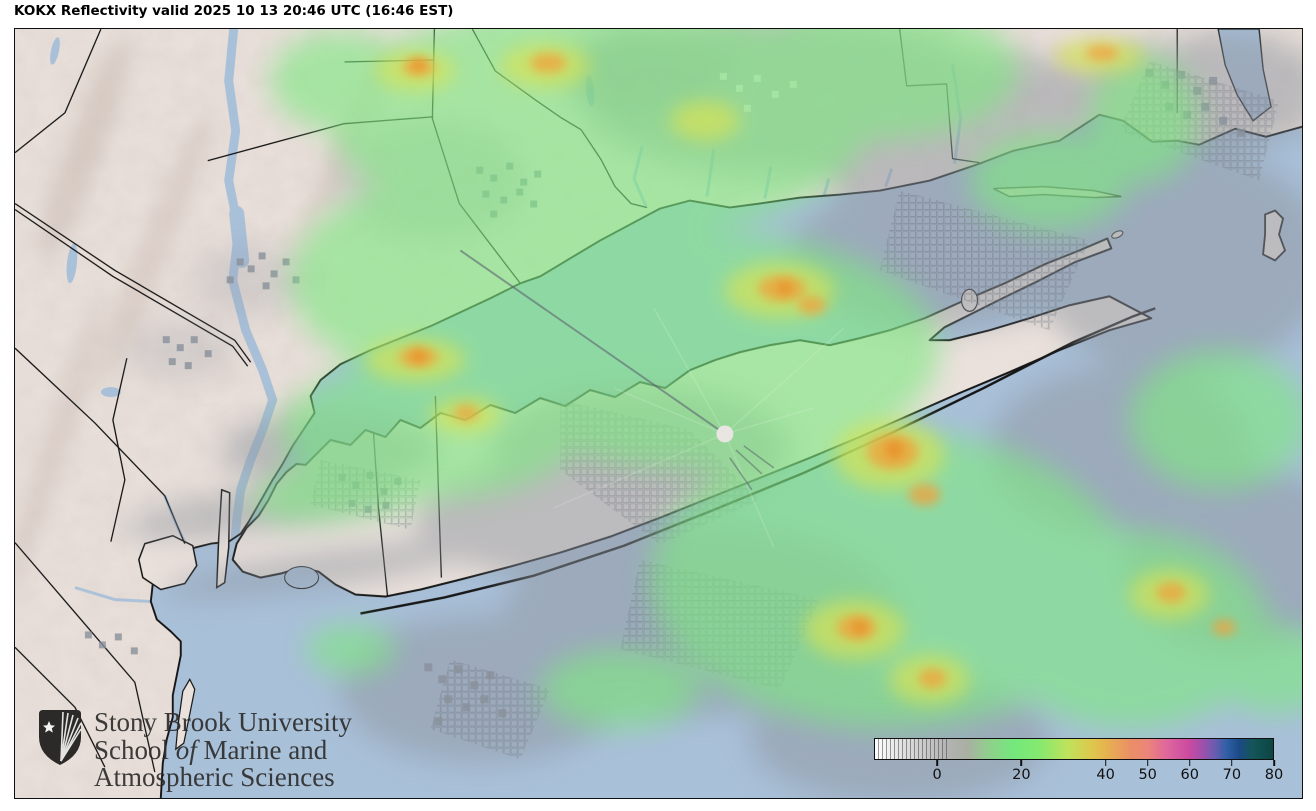 The width and height of the screenshot is (1316, 811). What do you see at coordinates (725, 434) in the screenshot?
I see `radar-site-marker` at bounding box center [725, 434].